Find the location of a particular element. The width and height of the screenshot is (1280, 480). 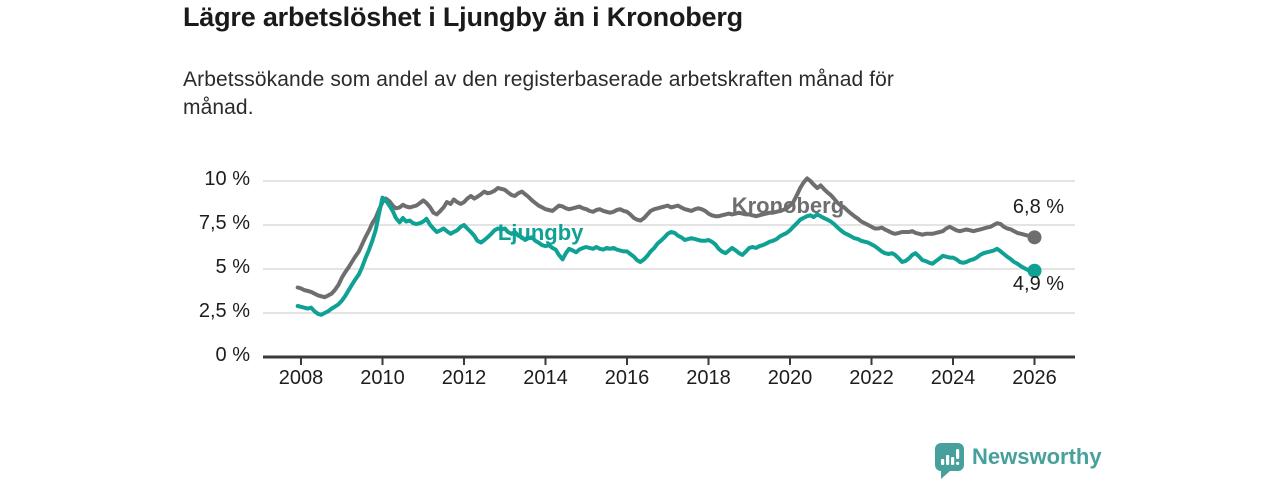

series-line-kronoberg is located at coordinates (666, 238).